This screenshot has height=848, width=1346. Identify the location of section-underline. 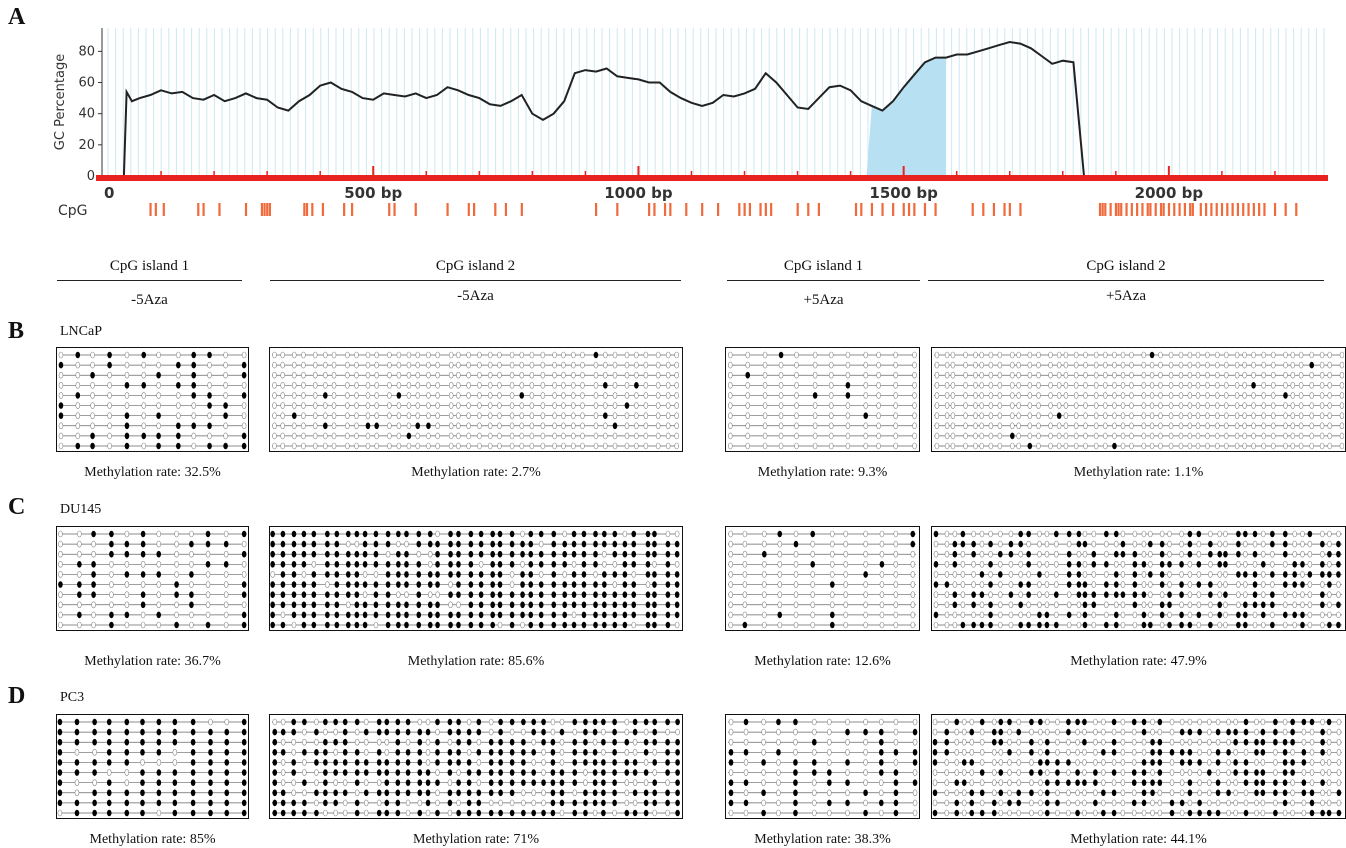
(823, 280).